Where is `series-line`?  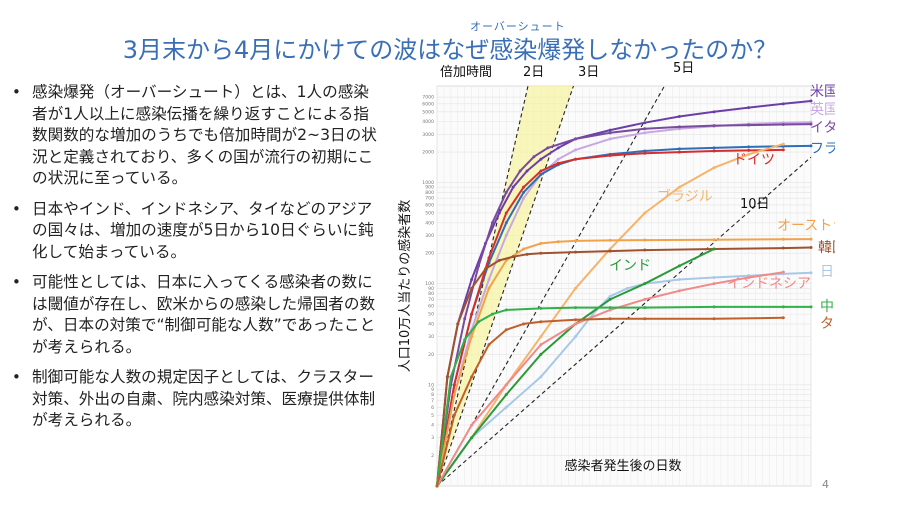 series-line is located at coordinates (610, 401).